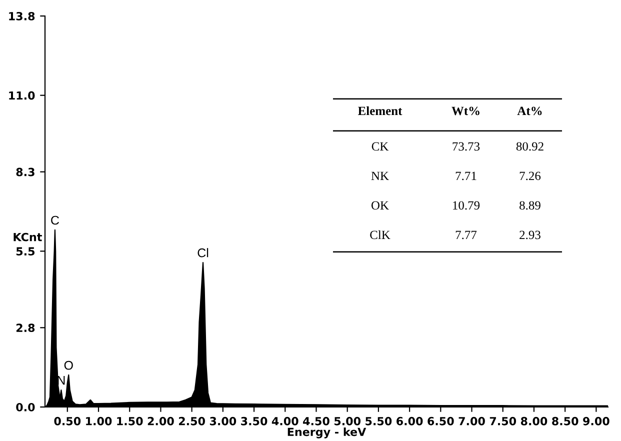 The image size is (621, 441). I want to click on annotation: Element, so click(380, 111).